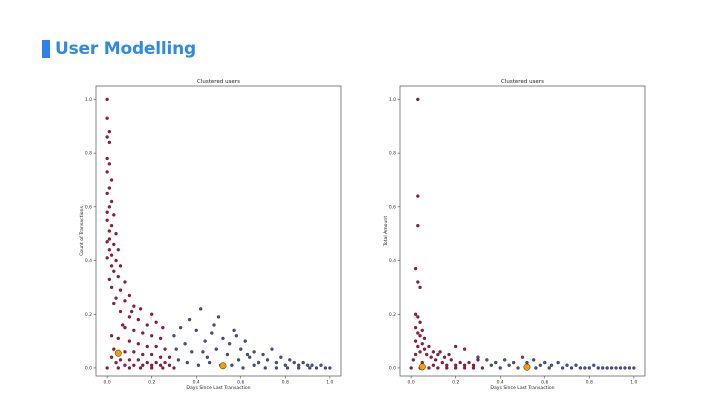 Image resolution: width=720 pixels, height=405 pixels. I want to click on x-tick-label: 0.8, so click(589, 383).